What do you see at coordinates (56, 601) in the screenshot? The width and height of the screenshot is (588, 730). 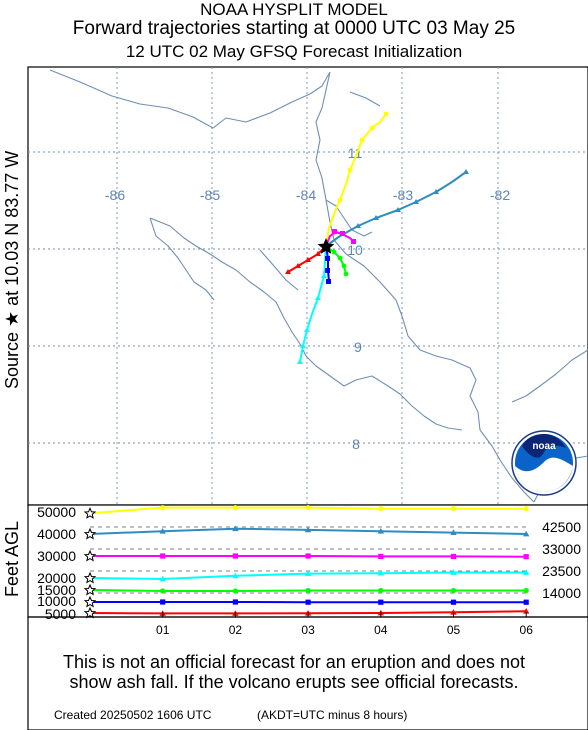 I see `y-tick-label: 10000` at bounding box center [56, 601].